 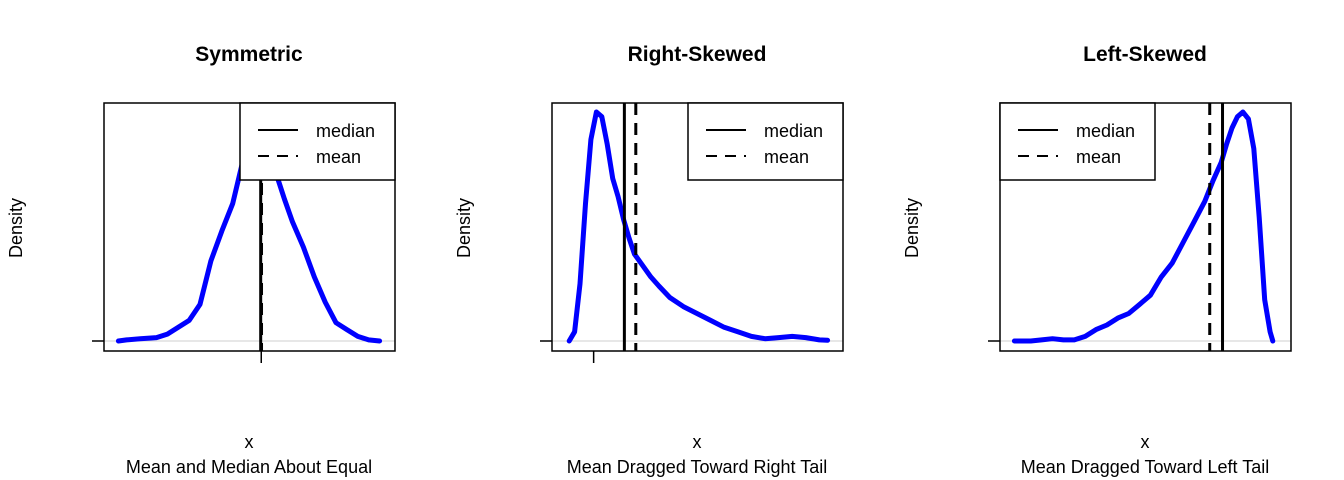 What do you see at coordinates (697, 54) in the screenshot?
I see `chart-title: Right-Skewed` at bounding box center [697, 54].